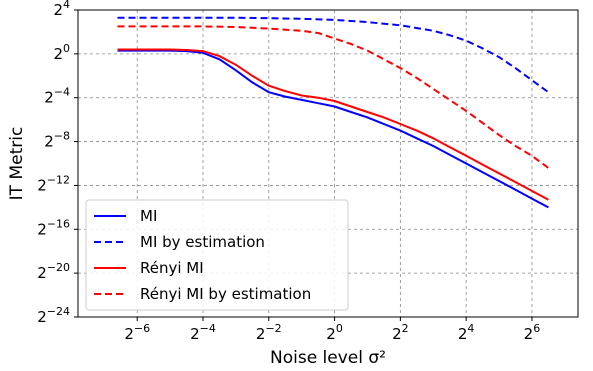 This screenshot has height=371, width=593. I want to click on y-tick-label: 2−8, so click(57, 140).